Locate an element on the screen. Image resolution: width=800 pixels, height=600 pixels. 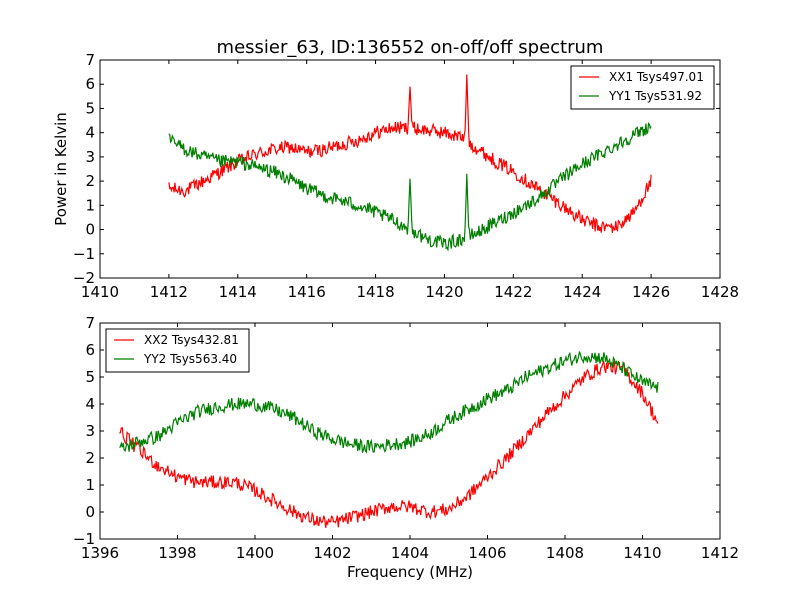
x-tick-label: 1420 is located at coordinates (444, 292).